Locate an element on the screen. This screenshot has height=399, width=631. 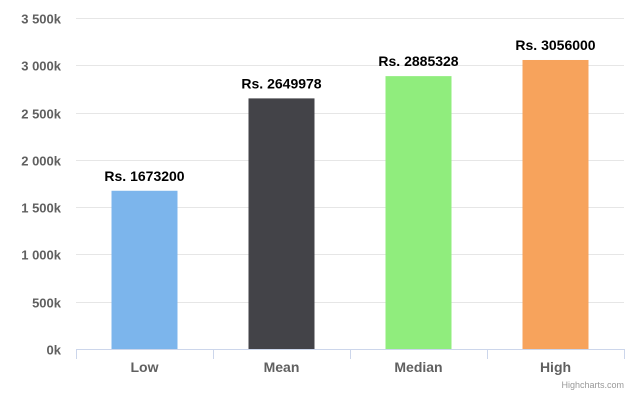
data-label: Rs. 2649978 is located at coordinates (281, 83).